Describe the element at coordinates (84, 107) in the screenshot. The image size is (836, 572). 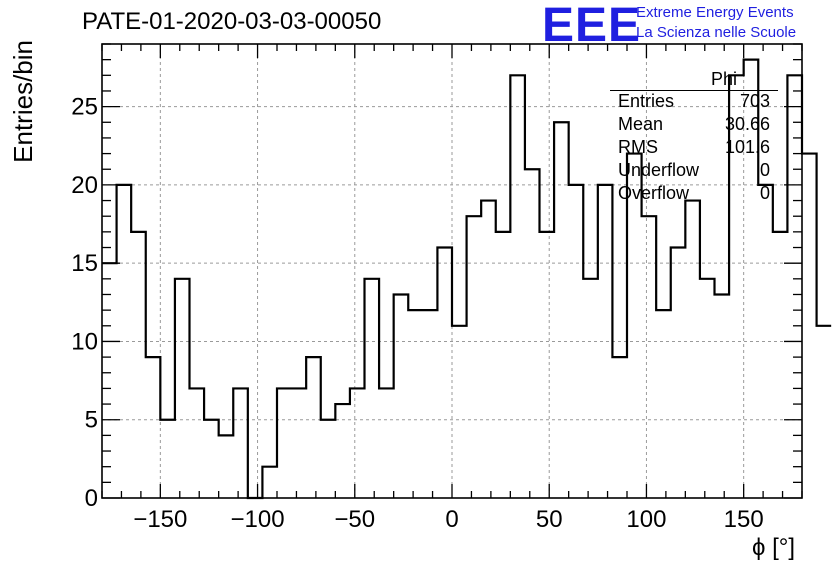
I see `y-tick-label: 25` at that location.